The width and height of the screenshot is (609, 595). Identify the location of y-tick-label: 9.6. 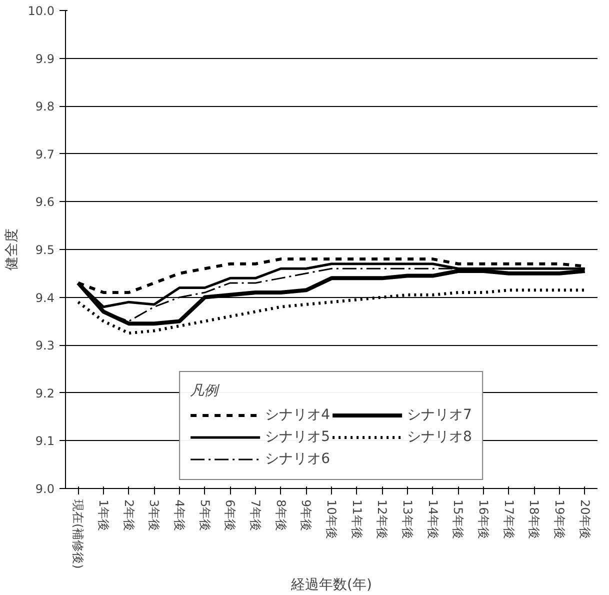
(45, 202).